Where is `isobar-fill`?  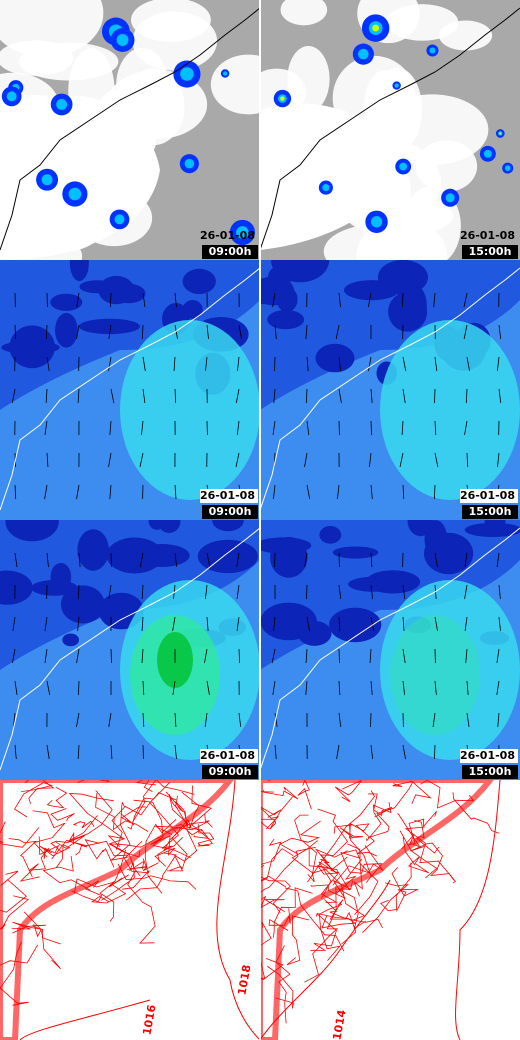 isobar-fill is located at coordinates (377, 910).